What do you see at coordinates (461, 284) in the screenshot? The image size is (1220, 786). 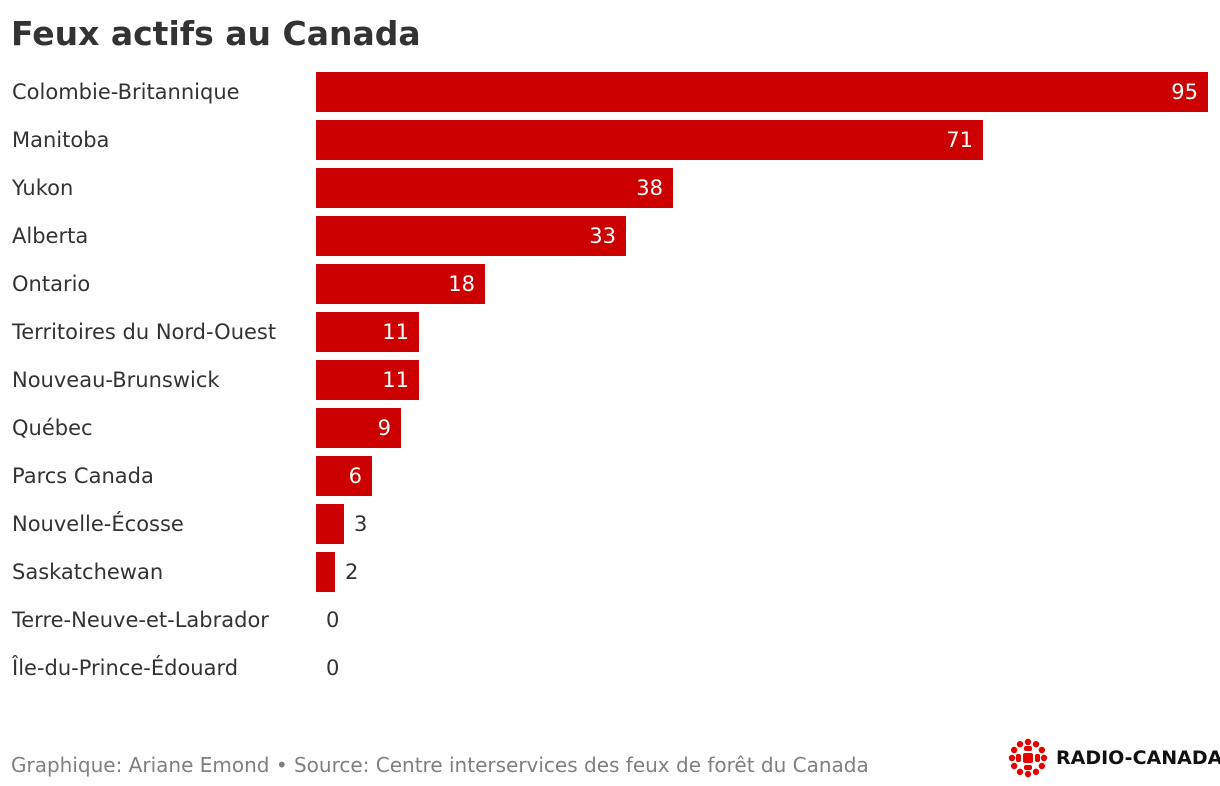 I see `data-label: 18` at bounding box center [461, 284].